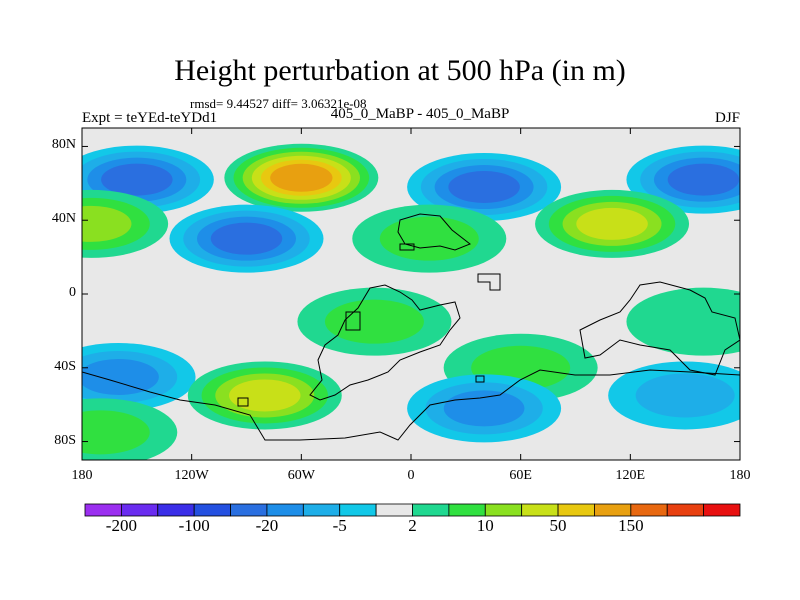  What do you see at coordinates (400, 70) in the screenshot?
I see `chart-title: Height perturbation at 500 hPa (in m)` at bounding box center [400, 70].